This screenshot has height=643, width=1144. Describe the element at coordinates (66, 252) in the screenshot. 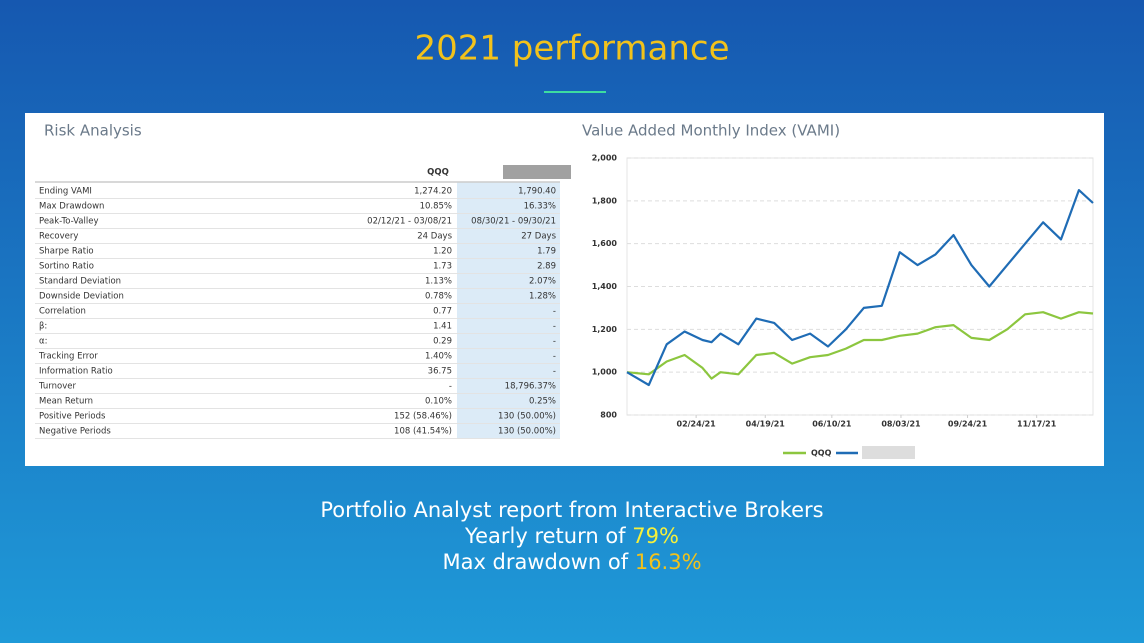

I see `row-label: Sharpe Ratio` at that location.